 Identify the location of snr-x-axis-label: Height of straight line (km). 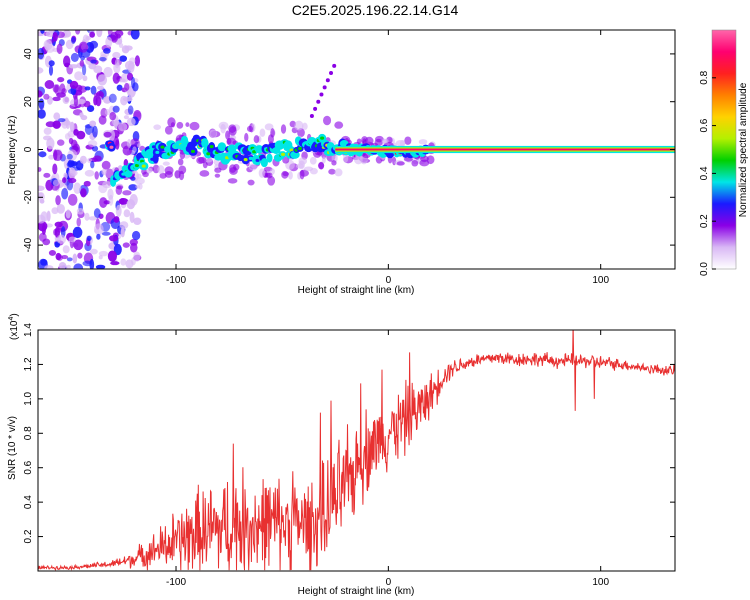
(356, 591).